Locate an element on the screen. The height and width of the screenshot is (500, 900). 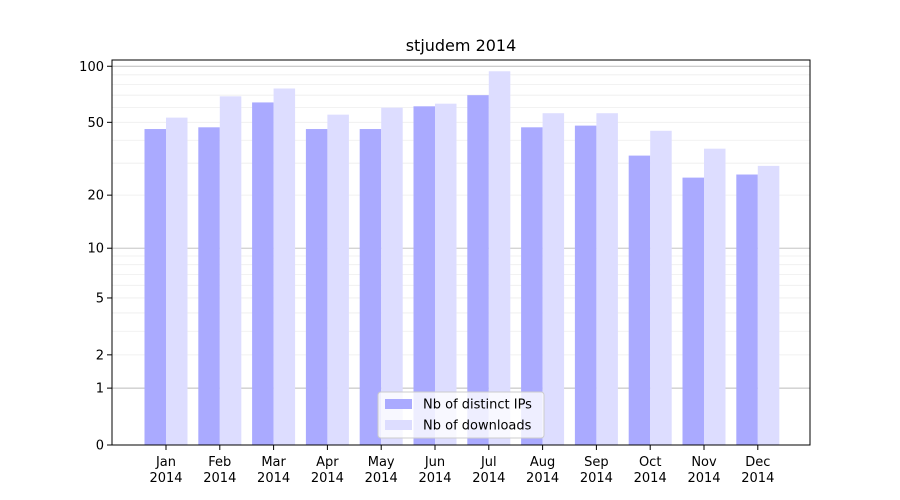
x-tick-label-month: Dec is located at coordinates (757, 462).